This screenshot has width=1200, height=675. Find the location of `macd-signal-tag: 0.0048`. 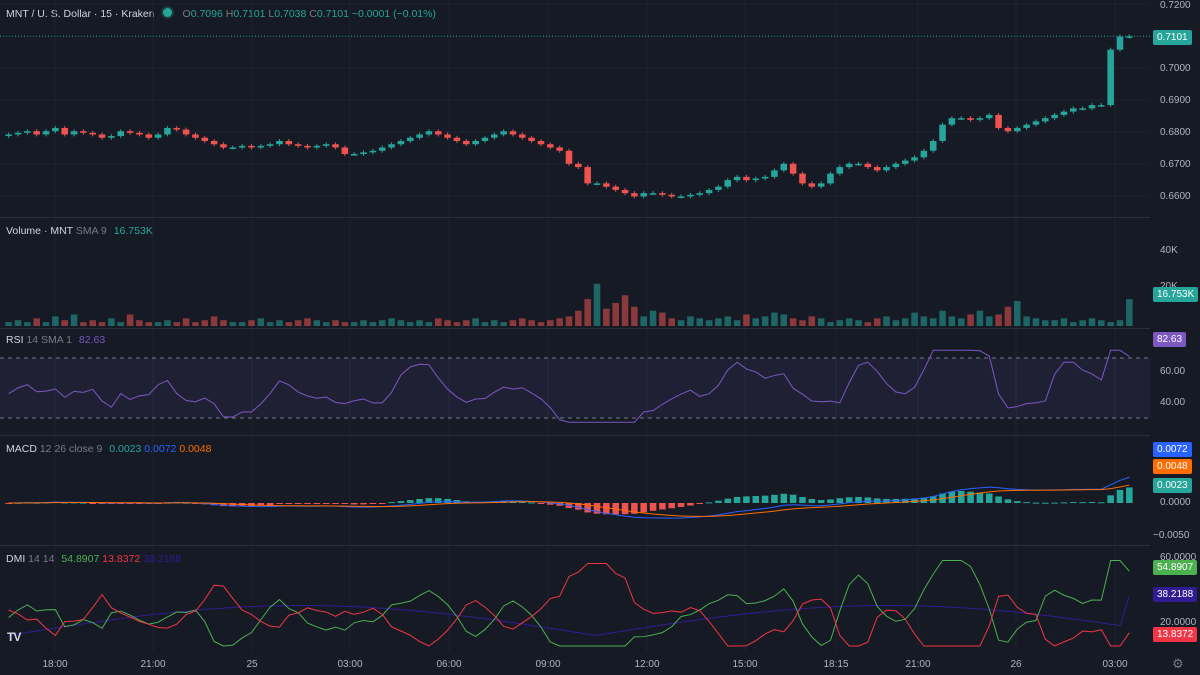

macd-signal-tag: 0.0048 is located at coordinates (1172, 466).